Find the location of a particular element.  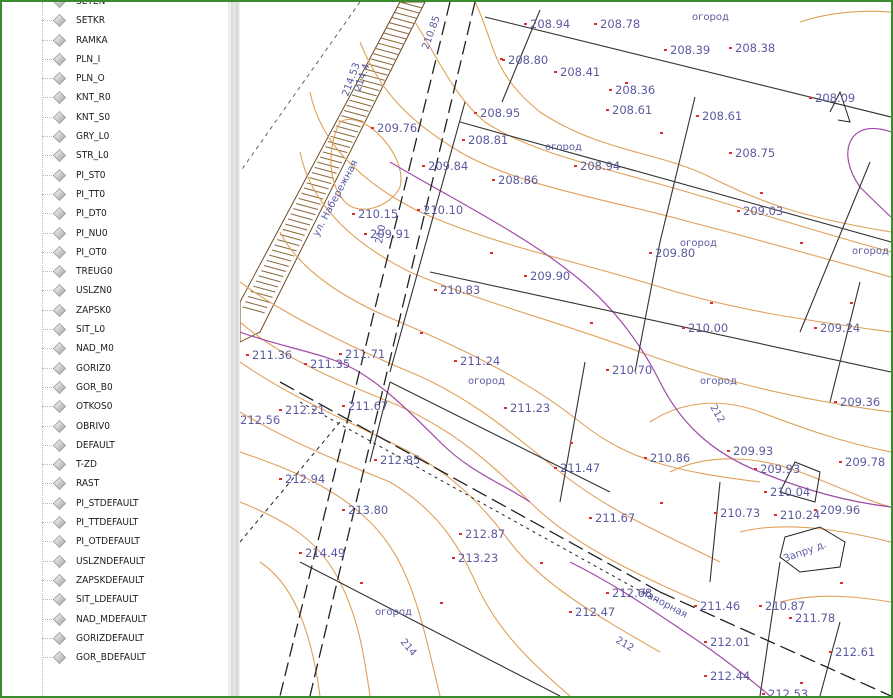

layer-item: USLZN0 is located at coordinates (115, 290).